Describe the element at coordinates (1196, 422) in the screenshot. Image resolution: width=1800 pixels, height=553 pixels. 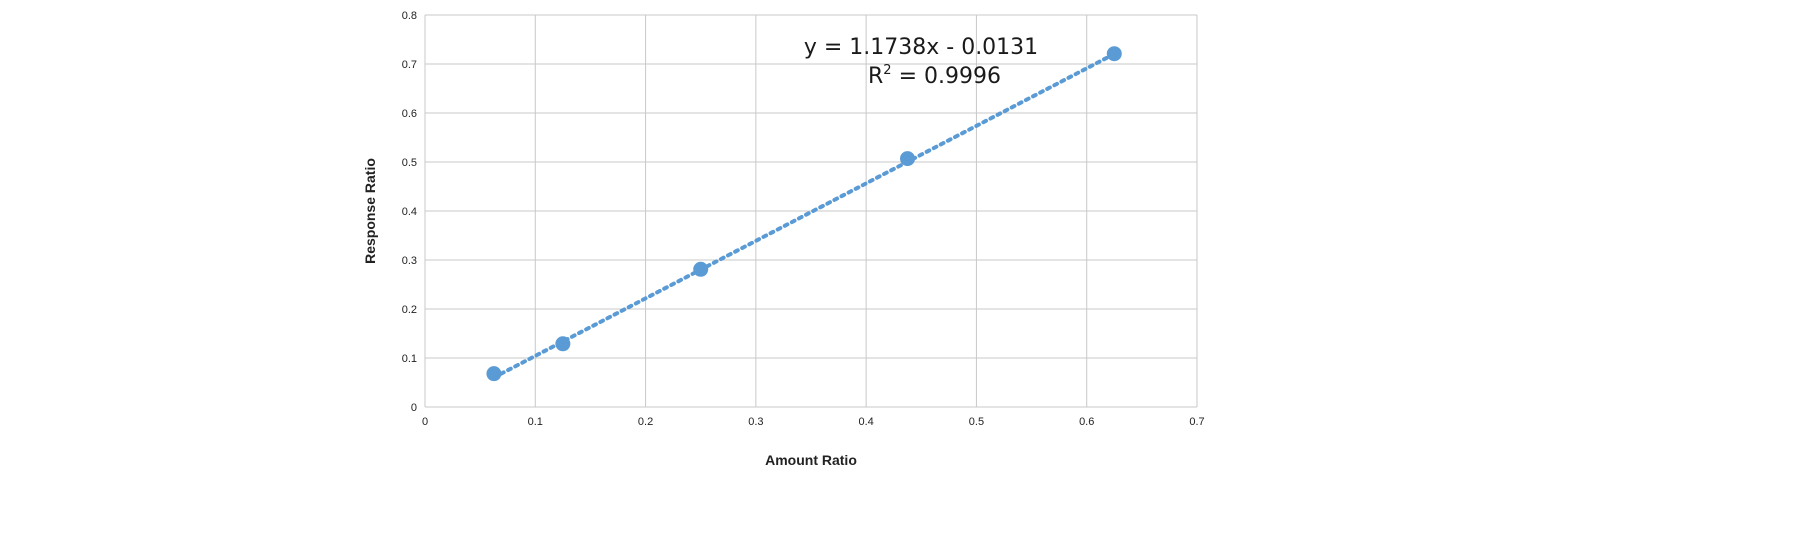
I see `x-tick-label: 0.7` at that location.